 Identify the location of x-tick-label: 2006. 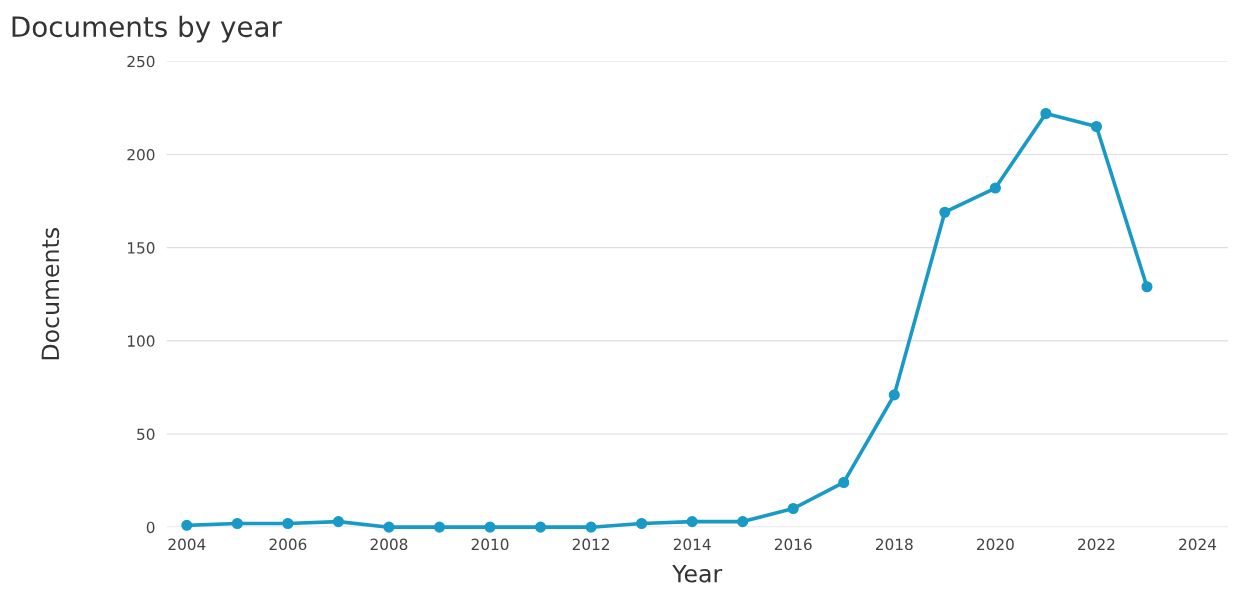
(288, 544).